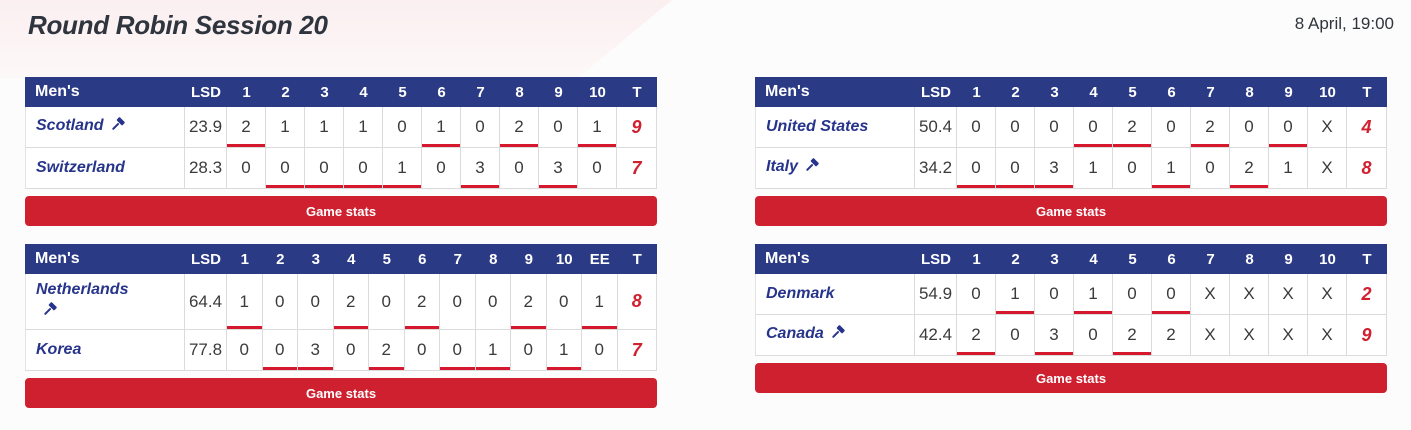 Image resolution: width=1411 pixels, height=430 pixels. Describe the element at coordinates (637, 259) in the screenshot. I see `total-header: T` at that location.